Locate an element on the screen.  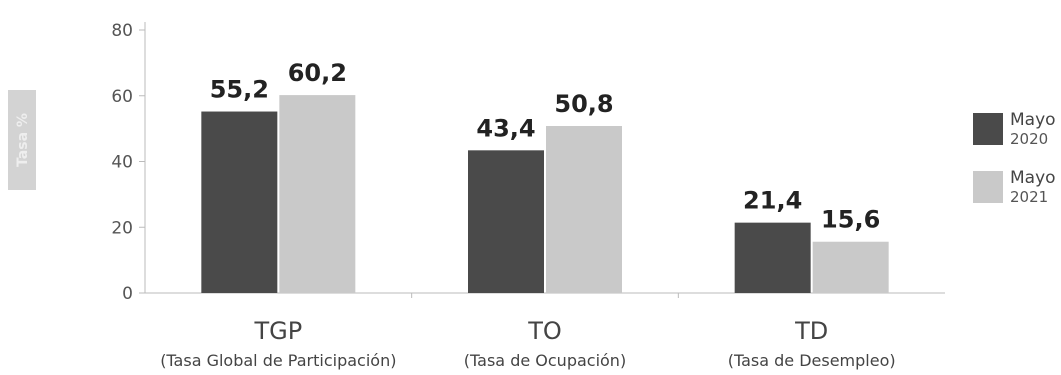
legend-sublabel: 2021 is located at coordinates (1029, 197).